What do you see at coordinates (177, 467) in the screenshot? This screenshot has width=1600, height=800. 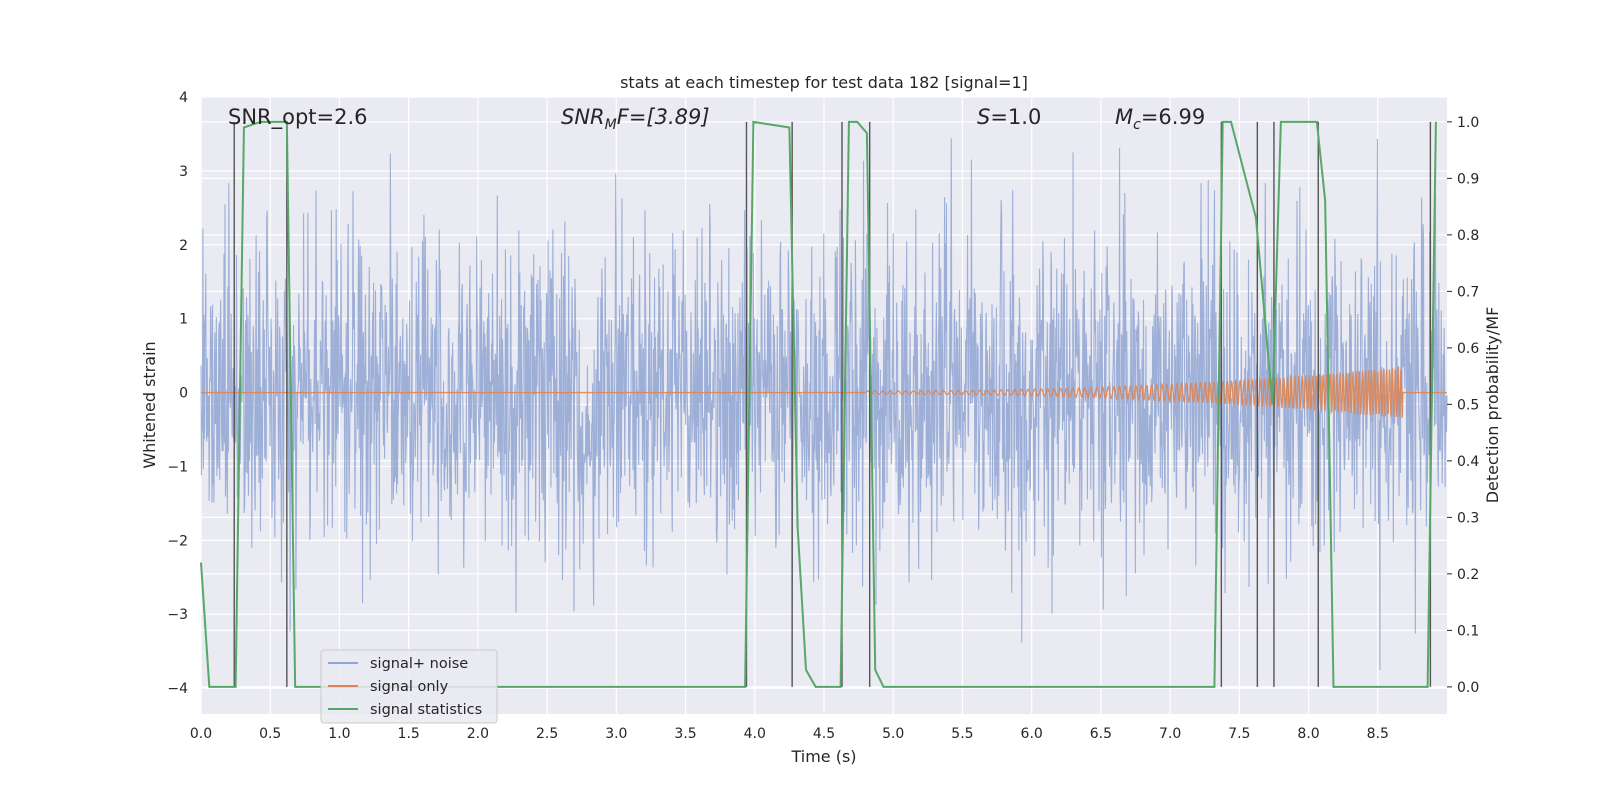 I see `y-tick-label: −1` at bounding box center [177, 467].